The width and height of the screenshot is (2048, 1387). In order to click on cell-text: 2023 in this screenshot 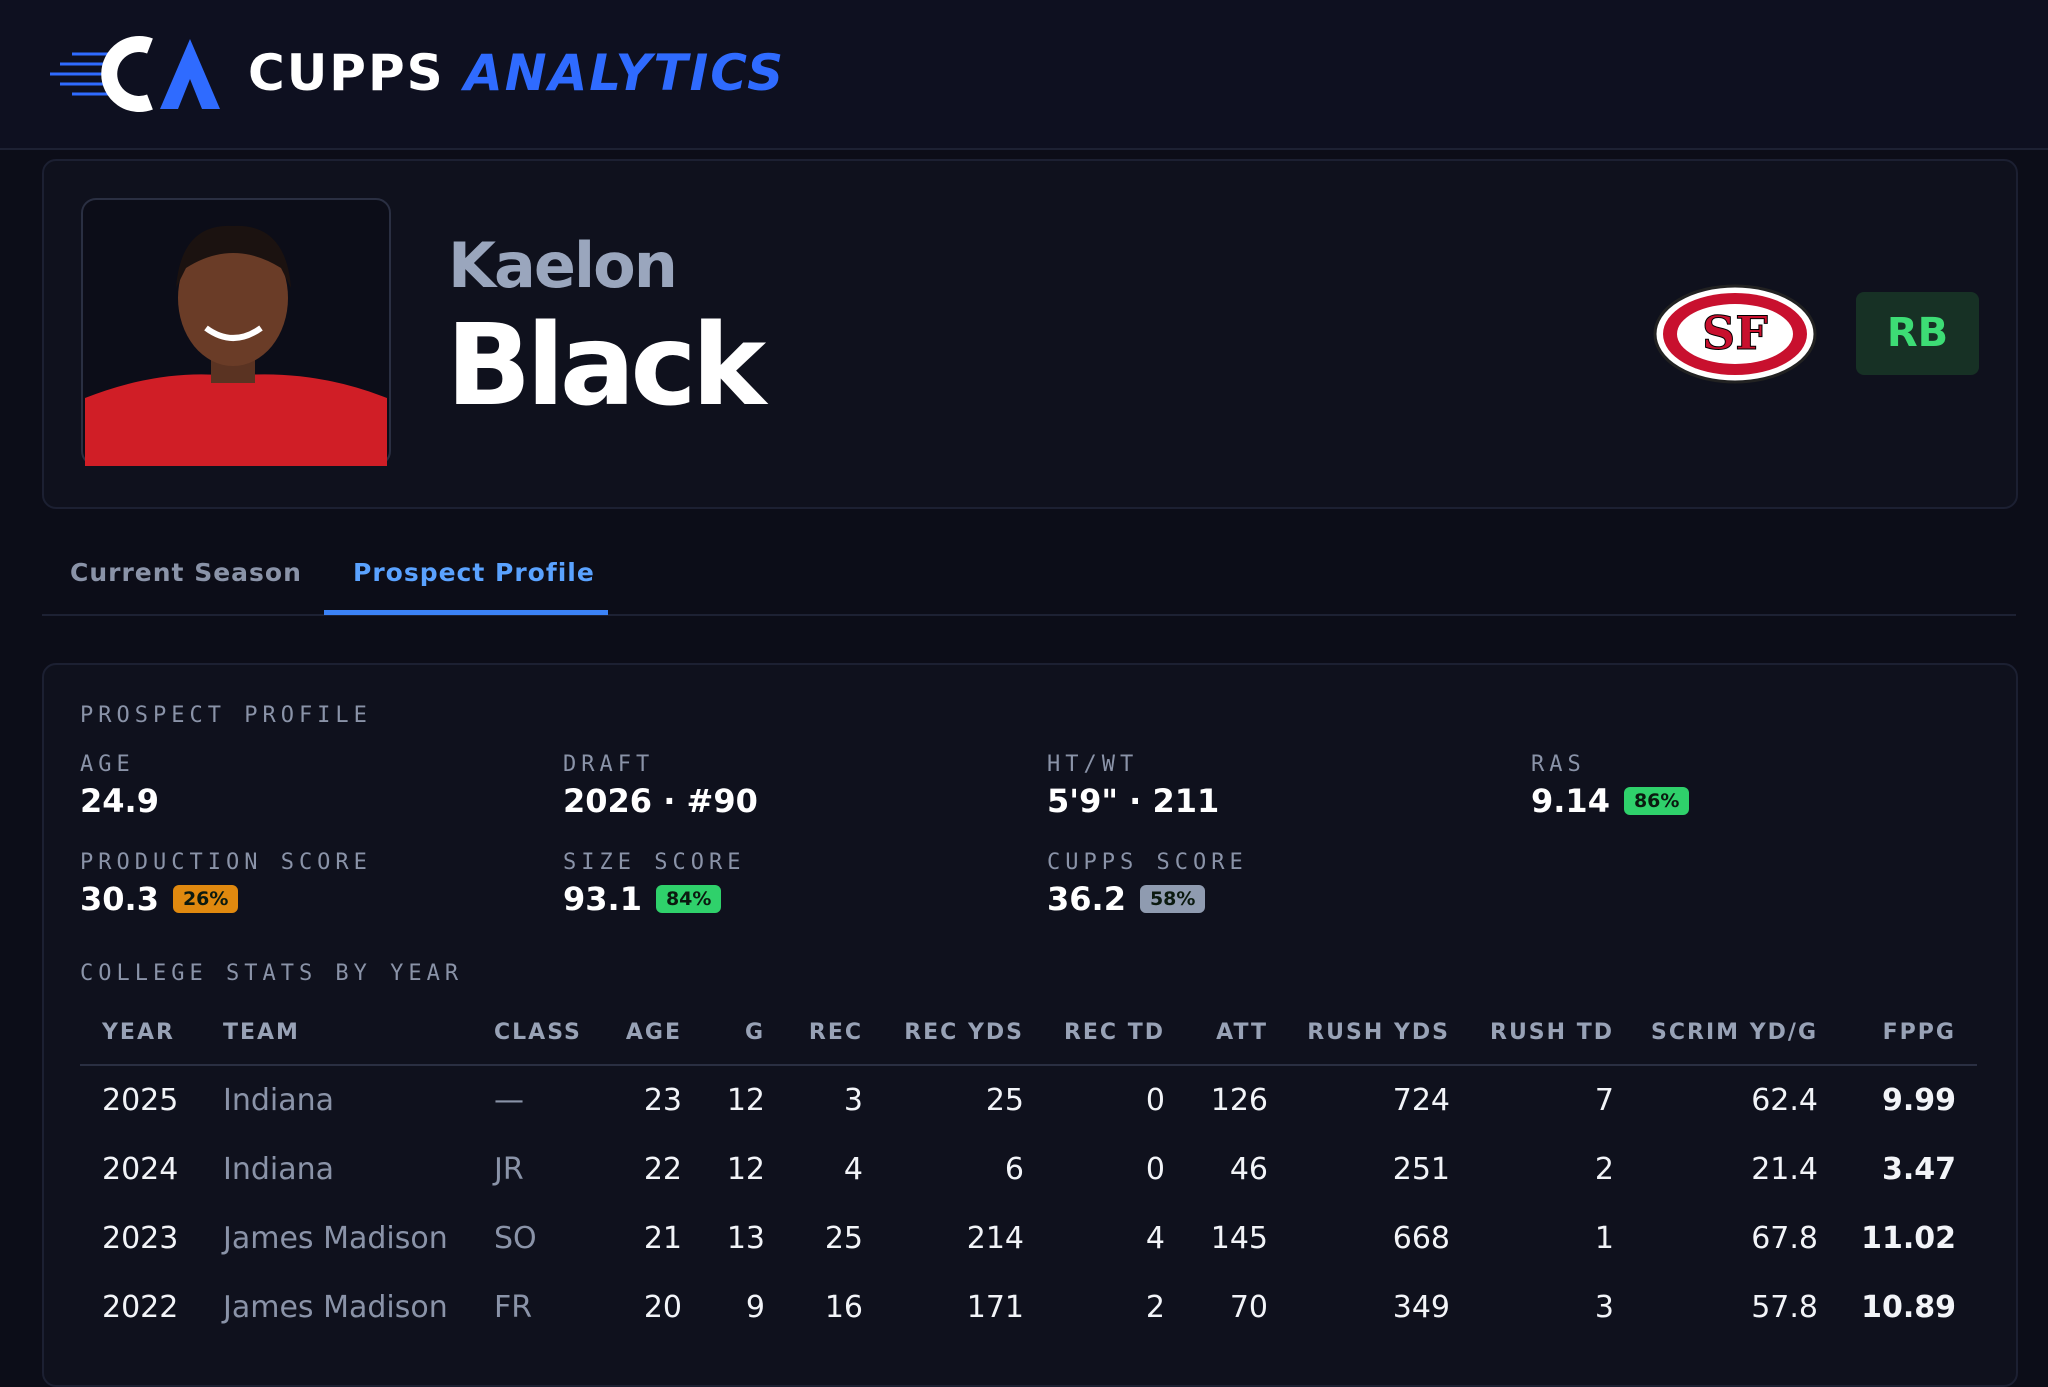, I will do `click(140, 1238)`.